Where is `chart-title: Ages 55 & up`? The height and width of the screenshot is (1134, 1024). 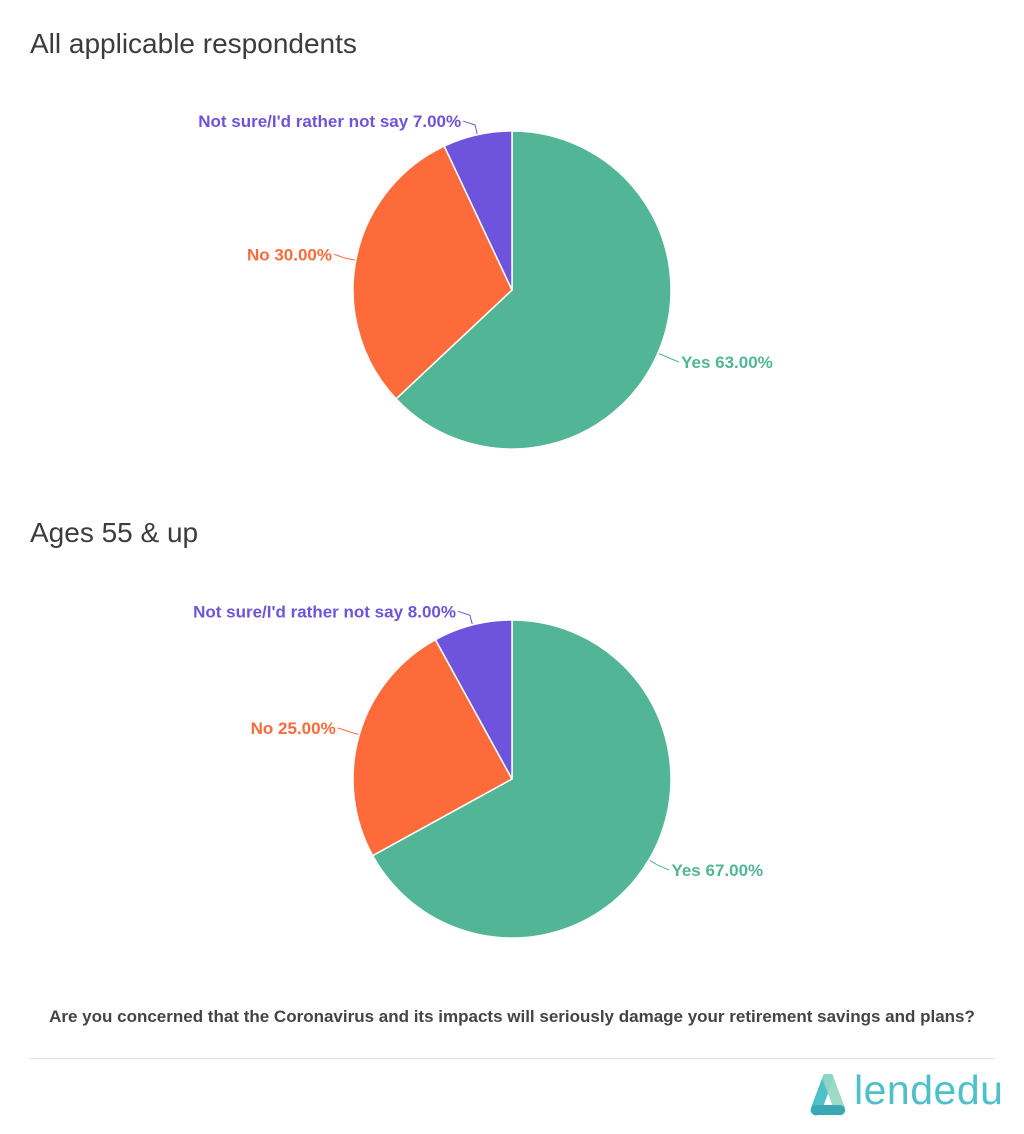
chart-title: Ages 55 & up is located at coordinates (114, 532).